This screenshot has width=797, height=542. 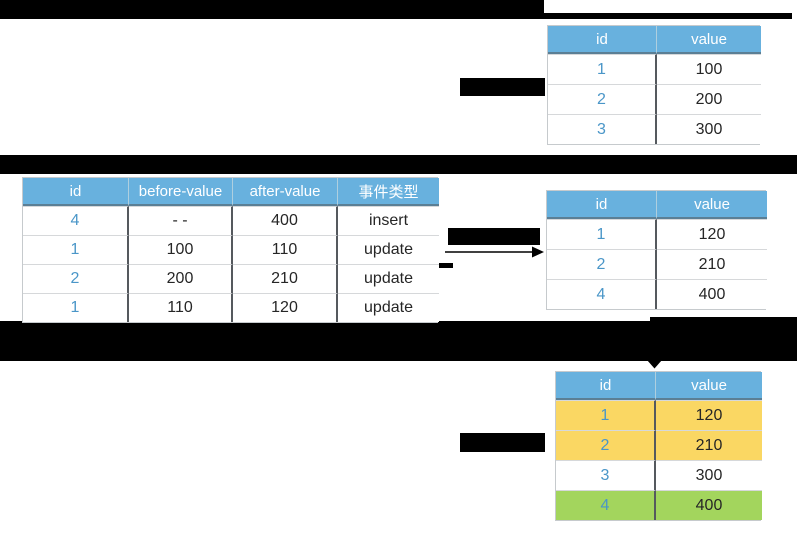 What do you see at coordinates (181, 192) in the screenshot?
I see `column-header: before-value` at bounding box center [181, 192].